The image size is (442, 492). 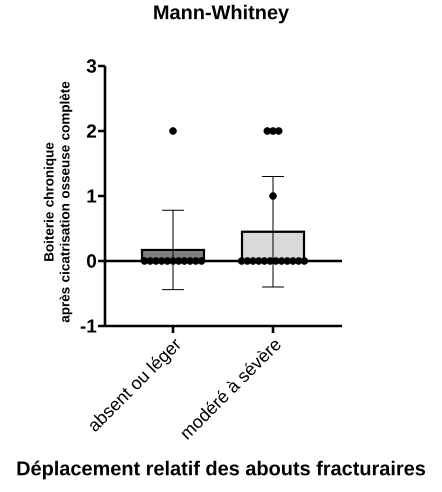 What do you see at coordinates (221, 14) in the screenshot?
I see `chart-title: Mann-Whitney` at bounding box center [221, 14].